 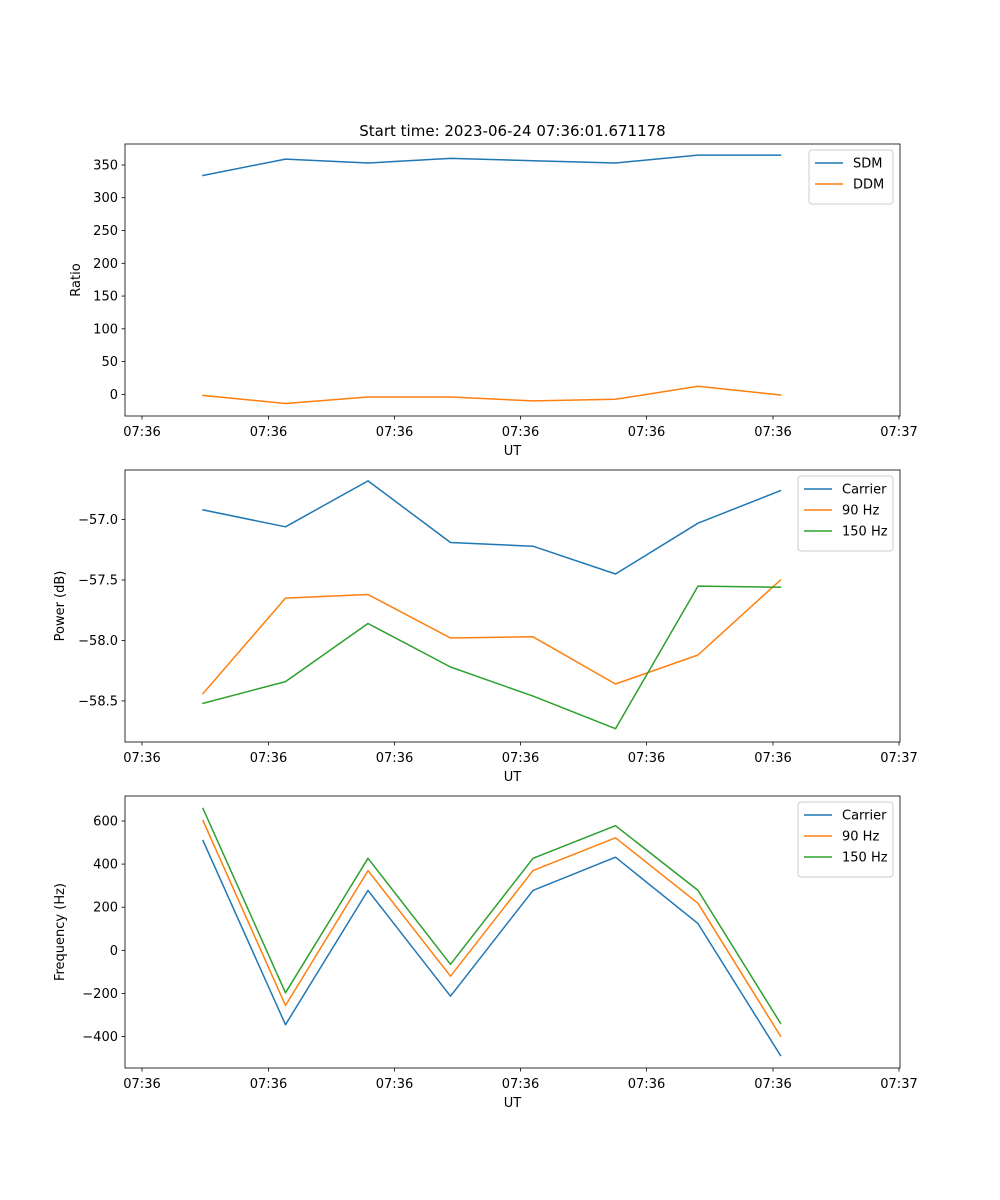 What do you see at coordinates (100, 1037) in the screenshot?
I see `y-tick-label: −400` at bounding box center [100, 1037].